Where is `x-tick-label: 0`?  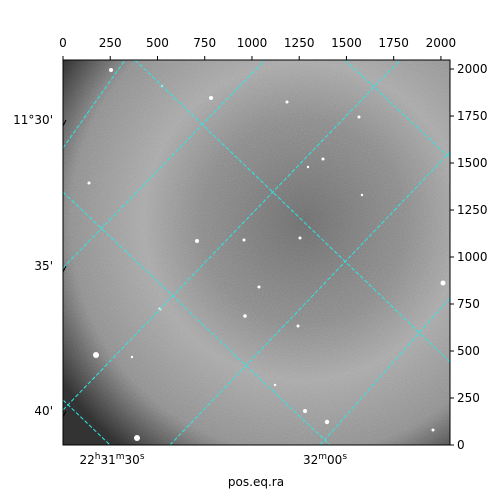
x-tick-label: 0 is located at coordinates (63, 43).